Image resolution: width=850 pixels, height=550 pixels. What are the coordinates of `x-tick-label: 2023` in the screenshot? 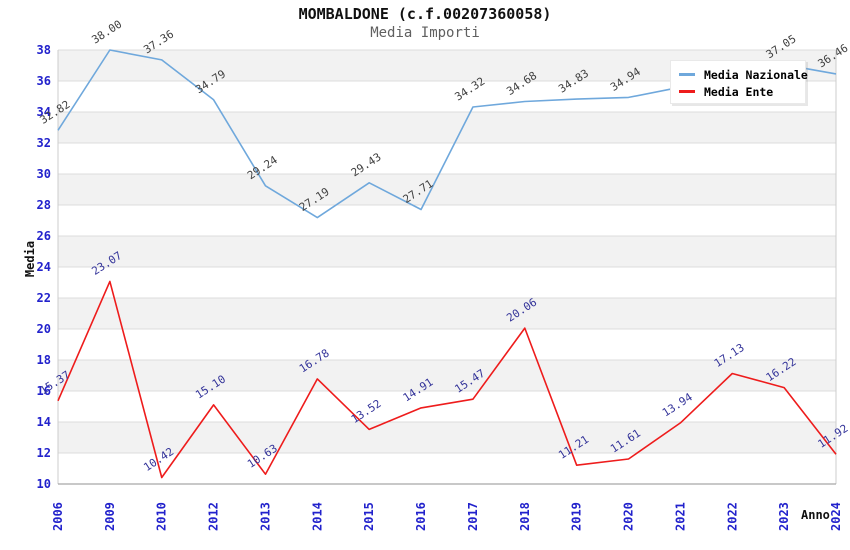 It's located at (784, 516).